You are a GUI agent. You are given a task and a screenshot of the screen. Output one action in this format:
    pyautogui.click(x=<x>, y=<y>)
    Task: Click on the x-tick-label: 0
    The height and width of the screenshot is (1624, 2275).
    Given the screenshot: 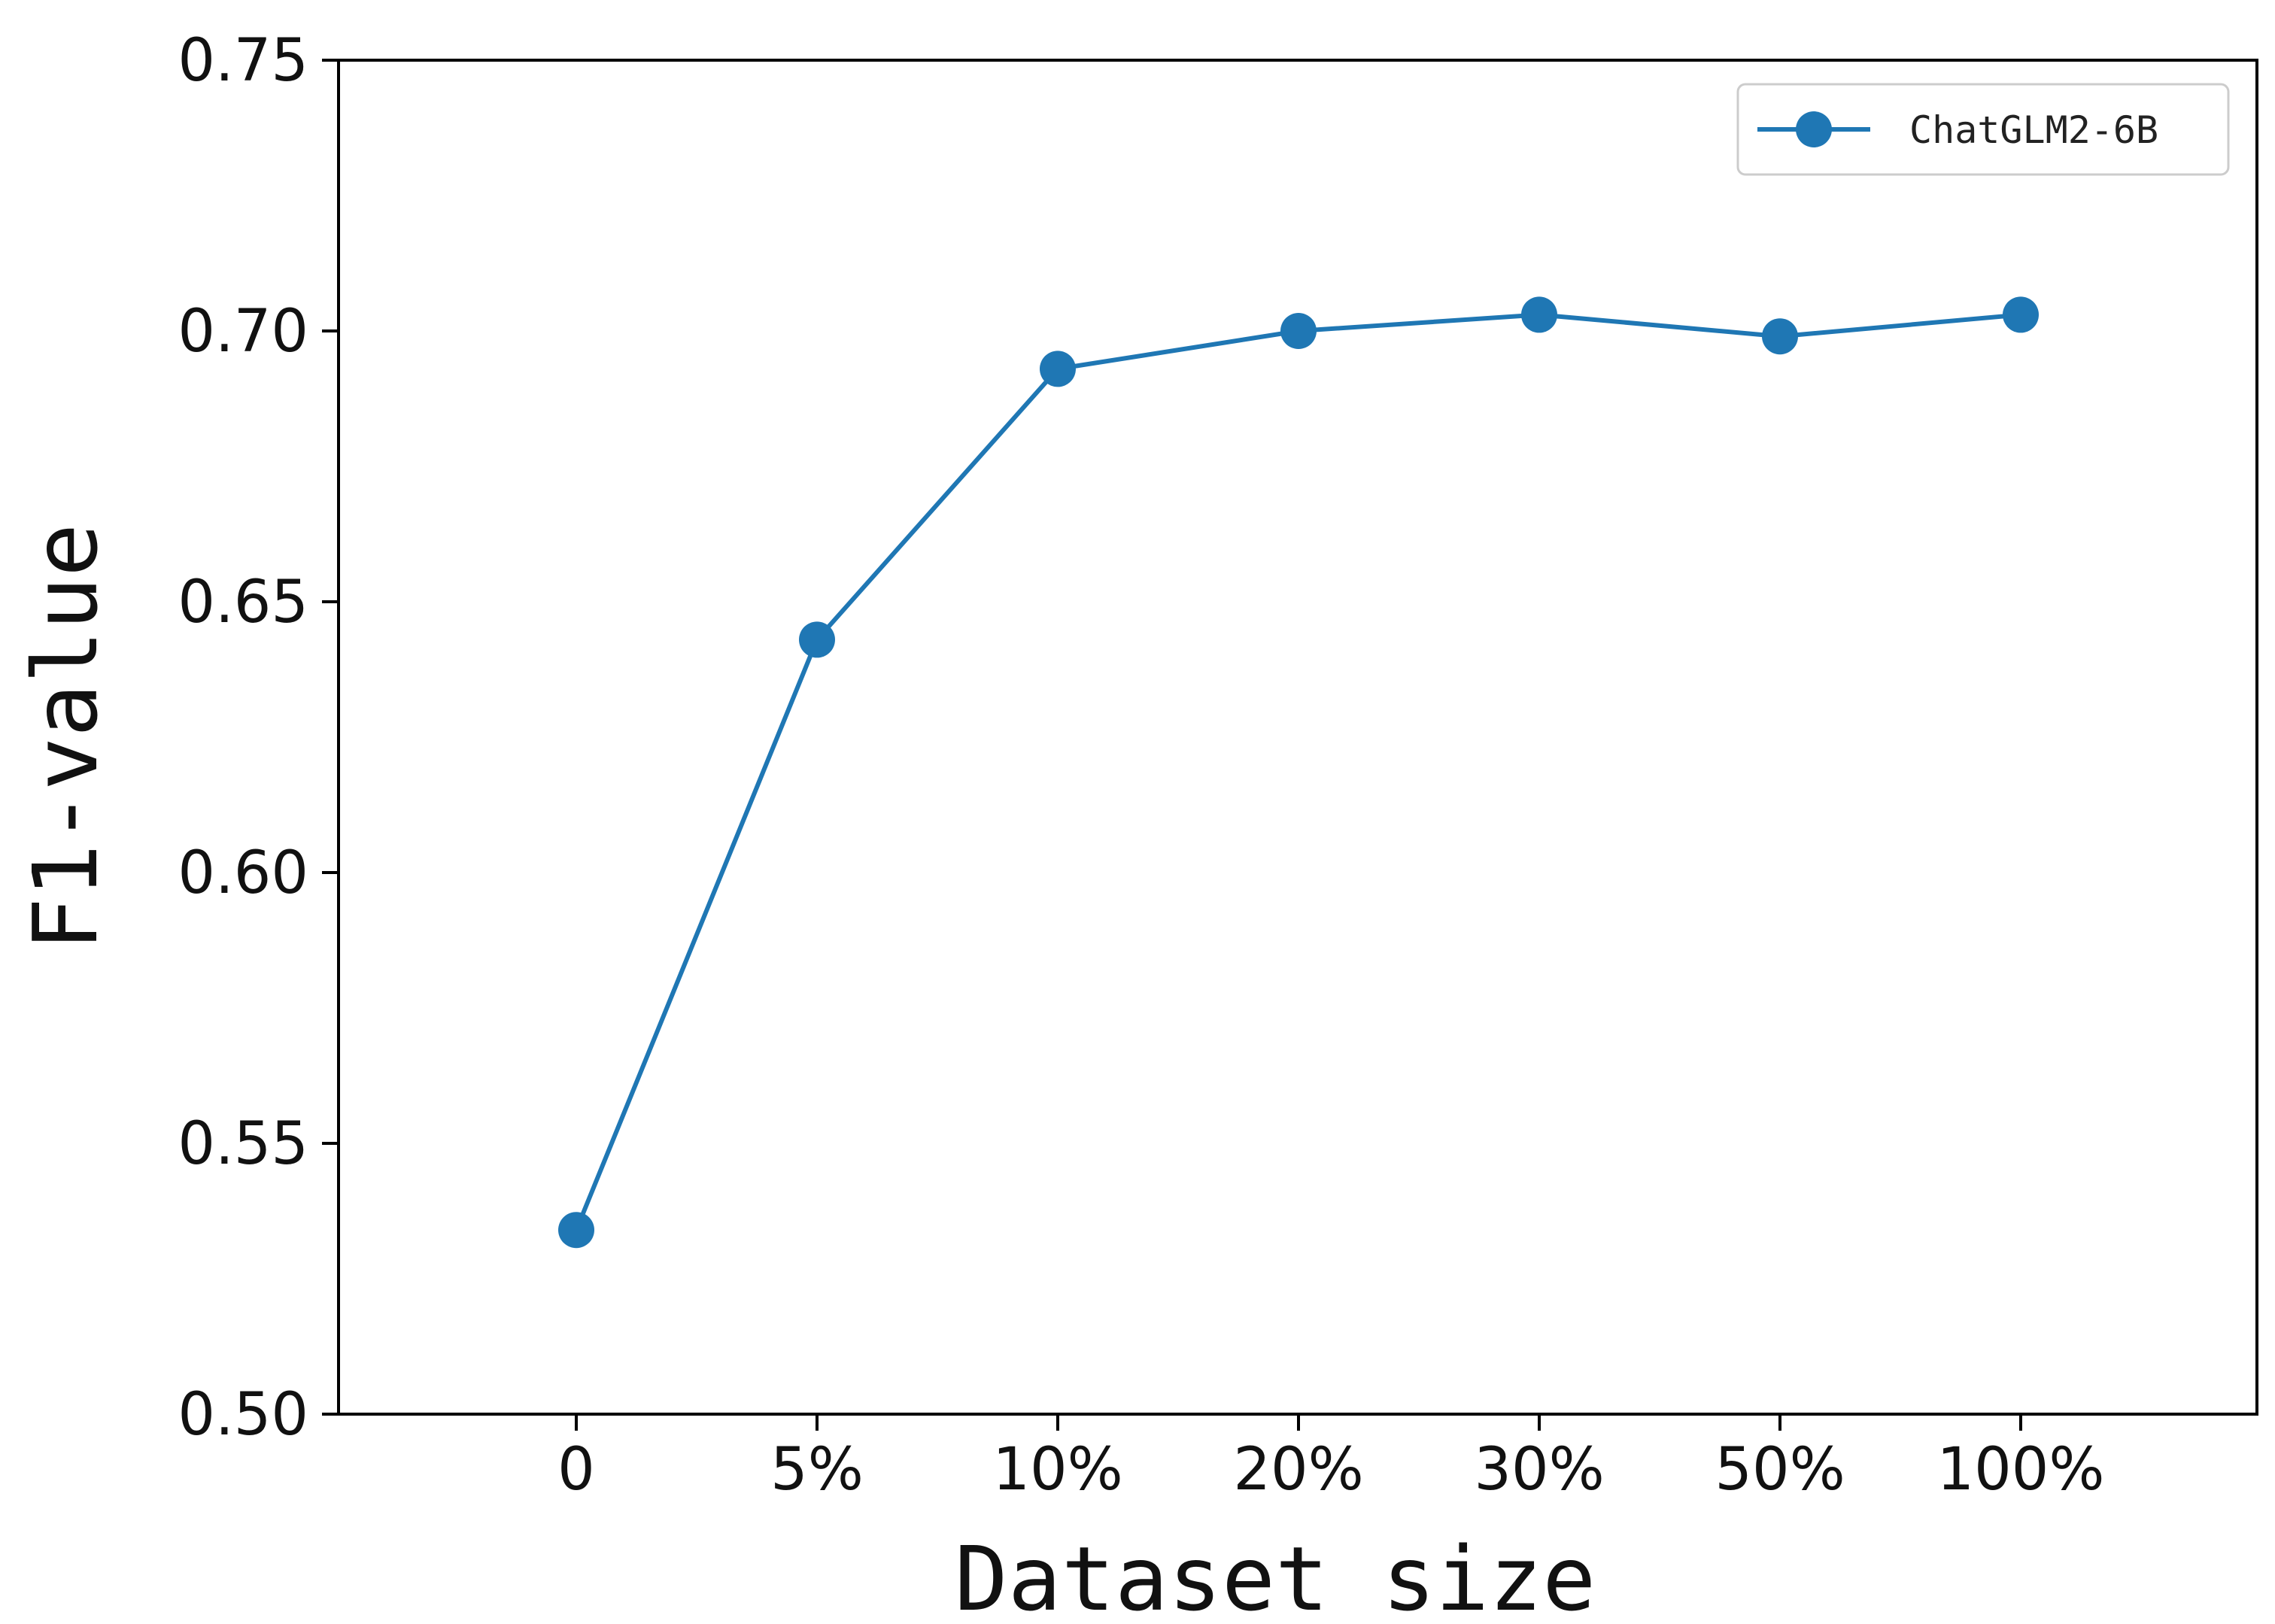 What is the action you would take?
    pyautogui.click(x=576, y=1470)
    